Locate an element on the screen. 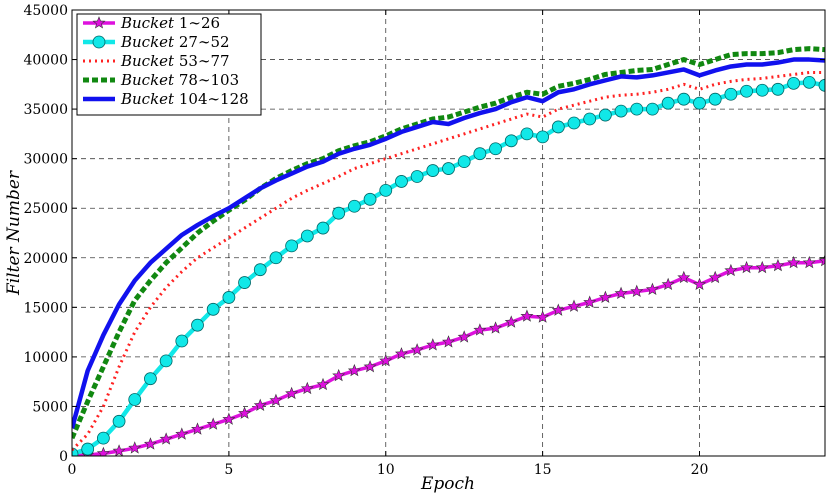  x-tick-label: 10 is located at coordinates (386, 470).